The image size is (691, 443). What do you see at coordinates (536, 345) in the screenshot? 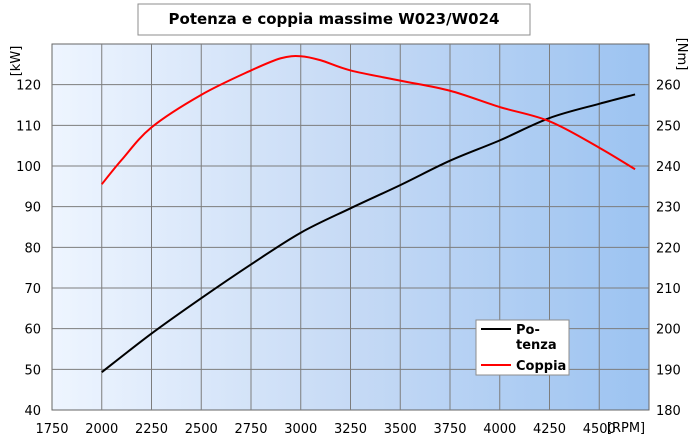
I see `legend-label-potenza-part2: tenza` at bounding box center [536, 345].